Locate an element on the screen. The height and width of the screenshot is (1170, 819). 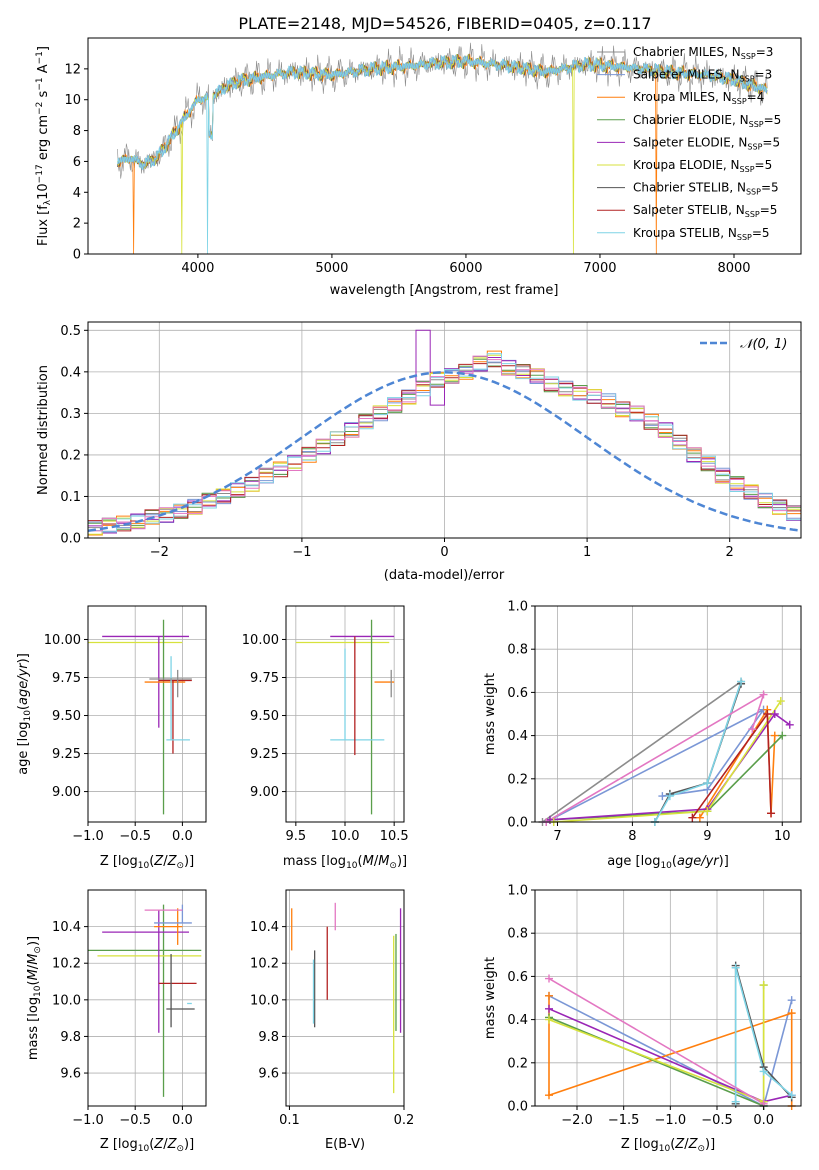
x-tick-label: 10.5 is located at coordinates (394, 836).